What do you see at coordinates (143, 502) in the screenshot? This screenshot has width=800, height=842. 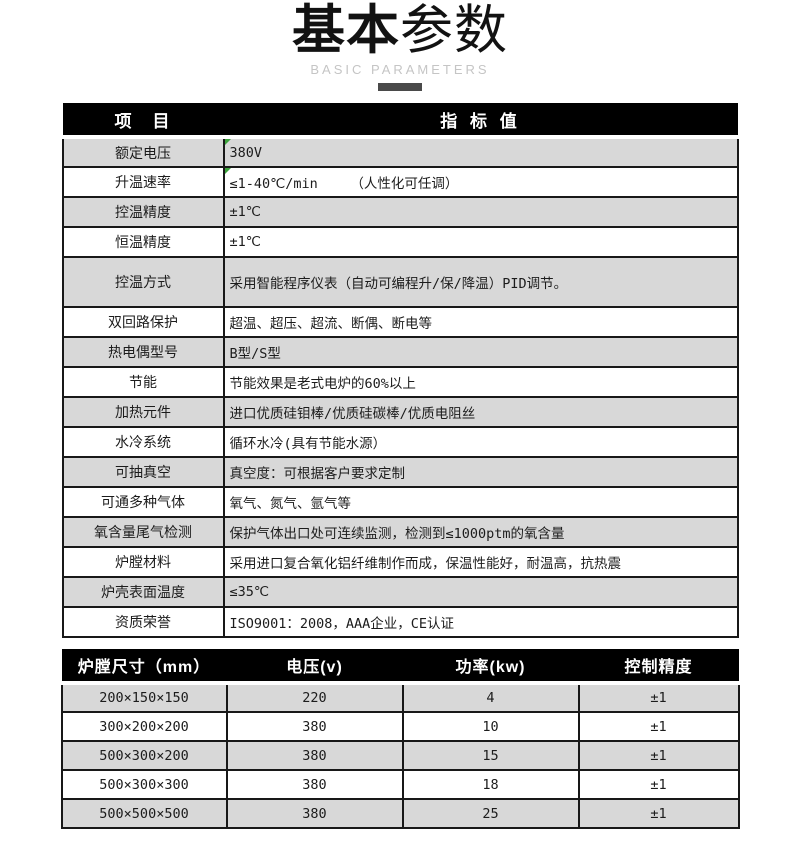 I see `spec-label: 可通多种气体` at bounding box center [143, 502].